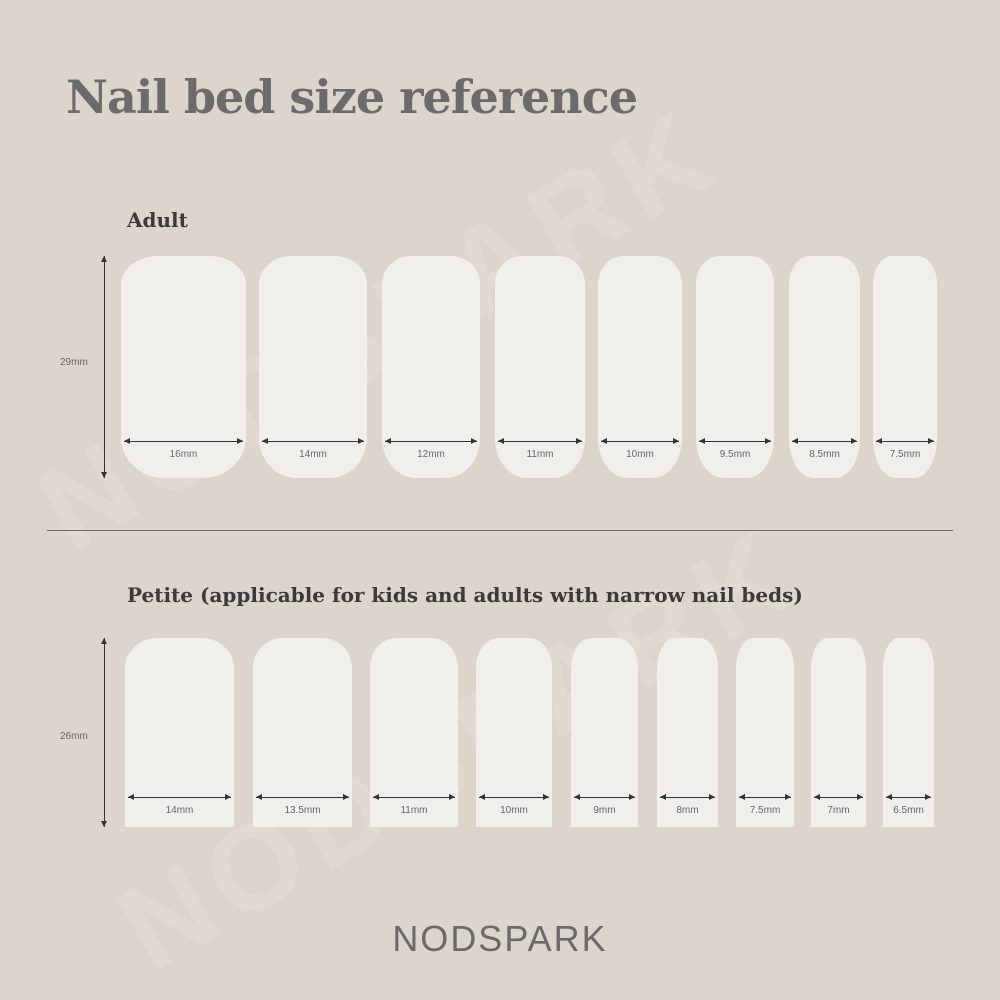 The width and height of the screenshot is (1000, 1000). What do you see at coordinates (500, 530) in the screenshot?
I see `divider` at bounding box center [500, 530].